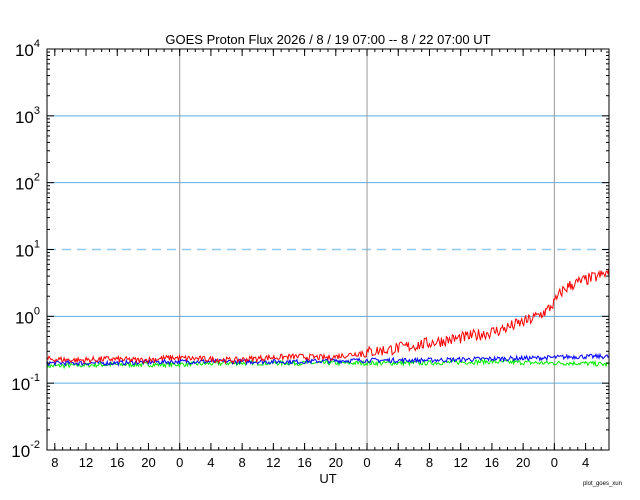 The image size is (640, 500). What do you see at coordinates (27, 250) in the screenshot?
I see `y-tick-label: 10¹` at bounding box center [27, 250].